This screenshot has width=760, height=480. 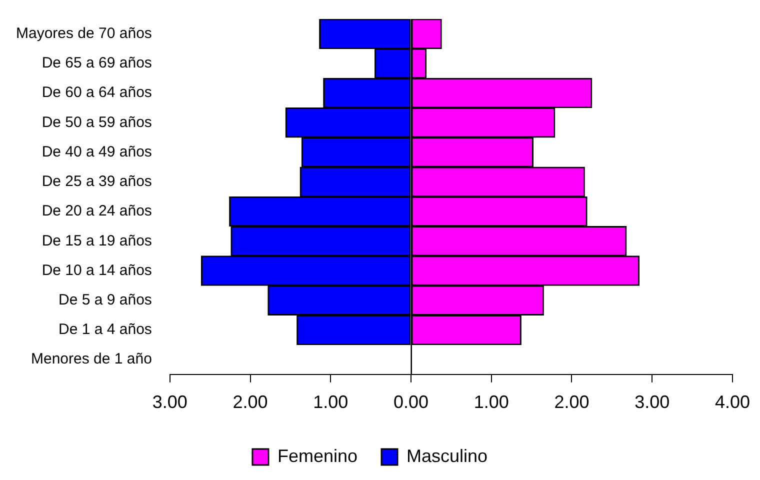 I want to click on legend-label: Femenino, so click(x=317, y=456).